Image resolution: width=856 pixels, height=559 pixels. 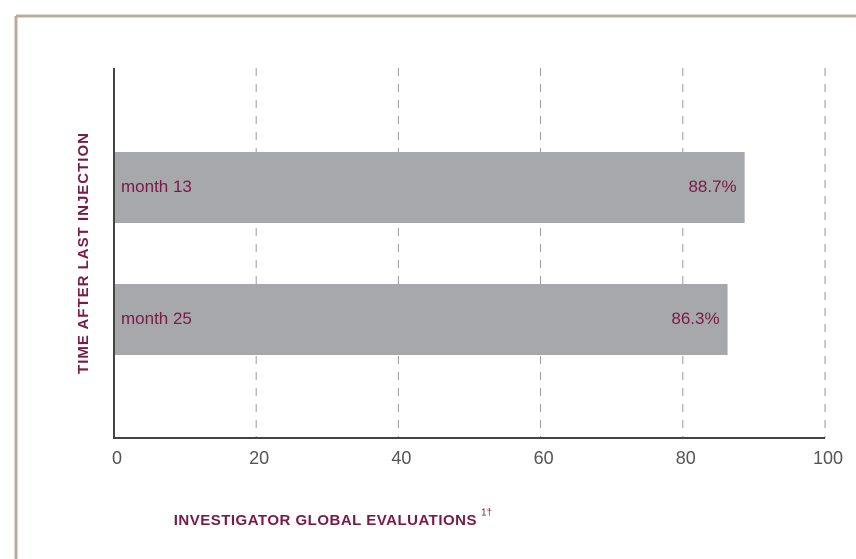 What do you see at coordinates (156, 186) in the screenshot?
I see `category-label: month 13` at bounding box center [156, 186].